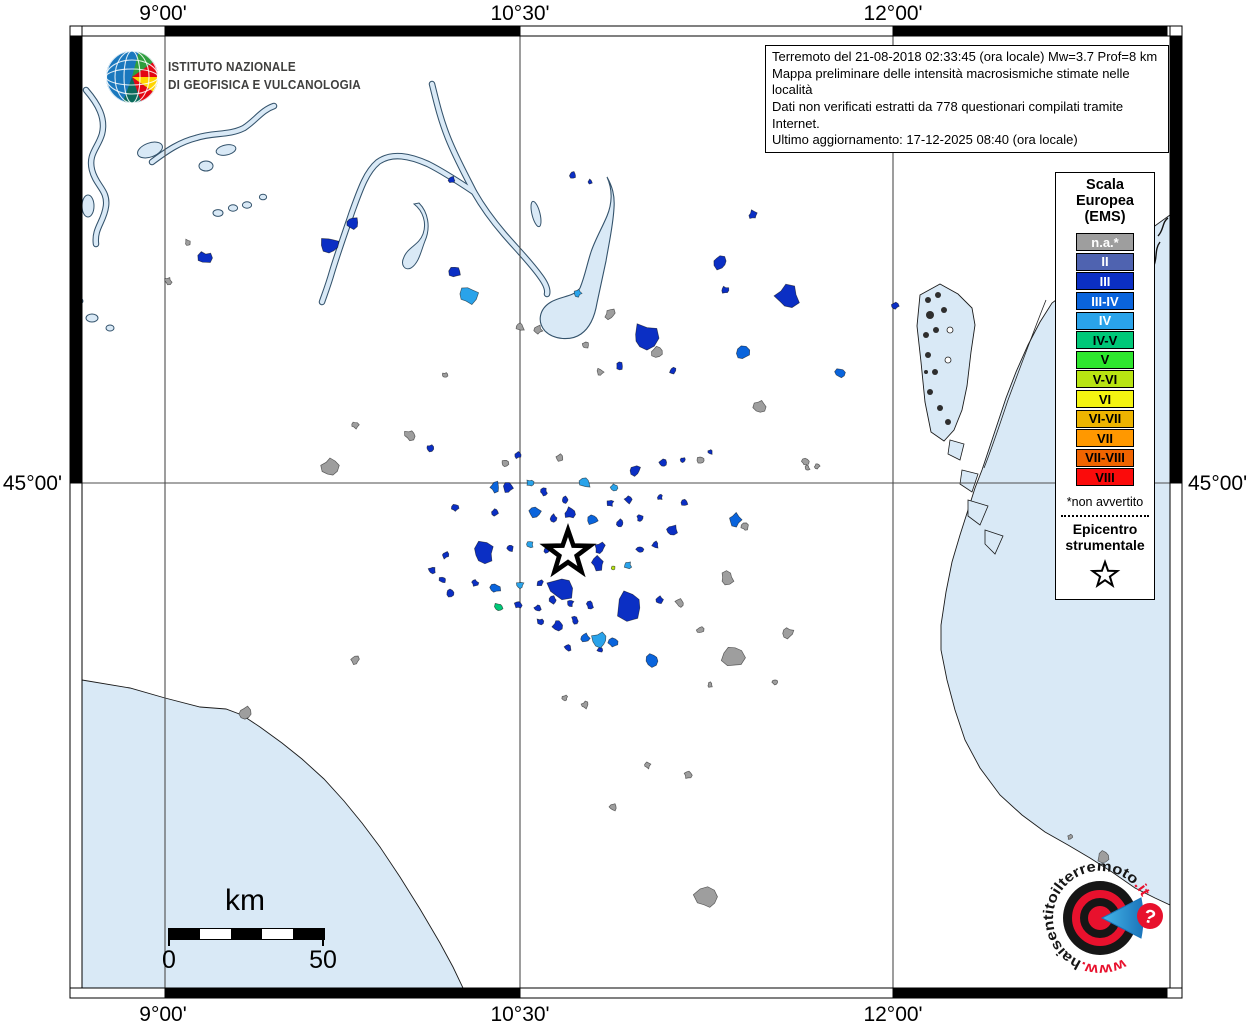 The height and width of the screenshot is (1024, 1256). Describe the element at coordinates (132, 77) in the screenshot. I see `ingv-logo-globe` at that location.